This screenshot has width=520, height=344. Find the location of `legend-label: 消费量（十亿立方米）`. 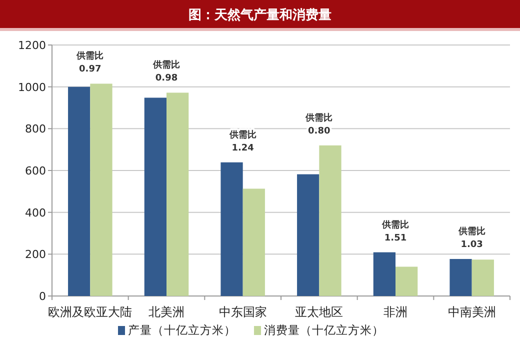

legend-label: 消费量（十亿立方米） is located at coordinates (324, 330).